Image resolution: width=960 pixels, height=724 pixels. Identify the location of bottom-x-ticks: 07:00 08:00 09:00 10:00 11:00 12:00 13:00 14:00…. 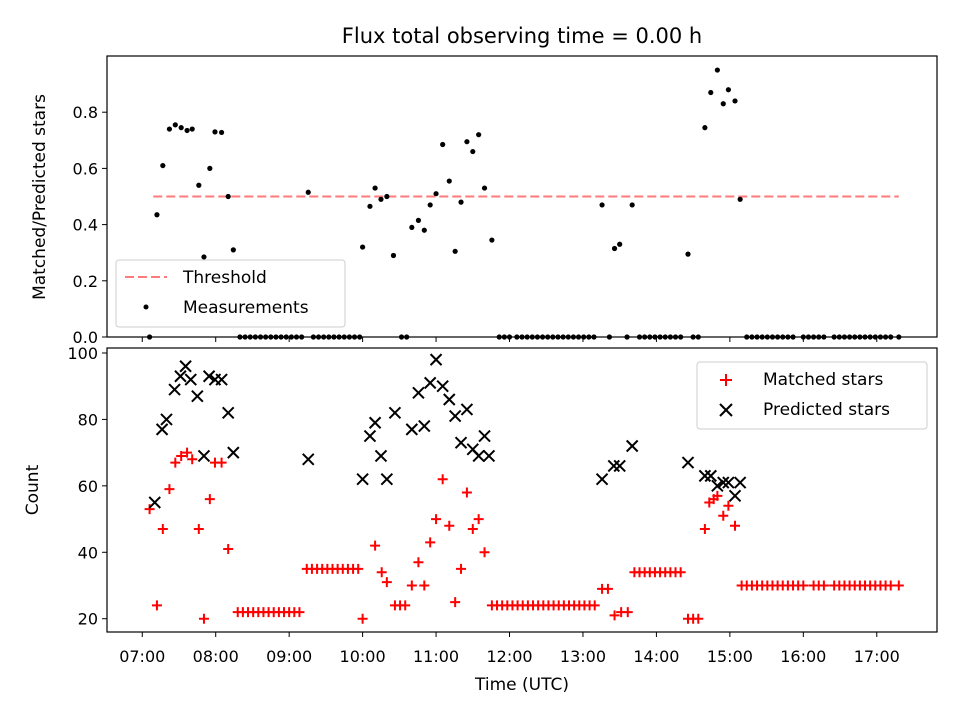
(509, 649).